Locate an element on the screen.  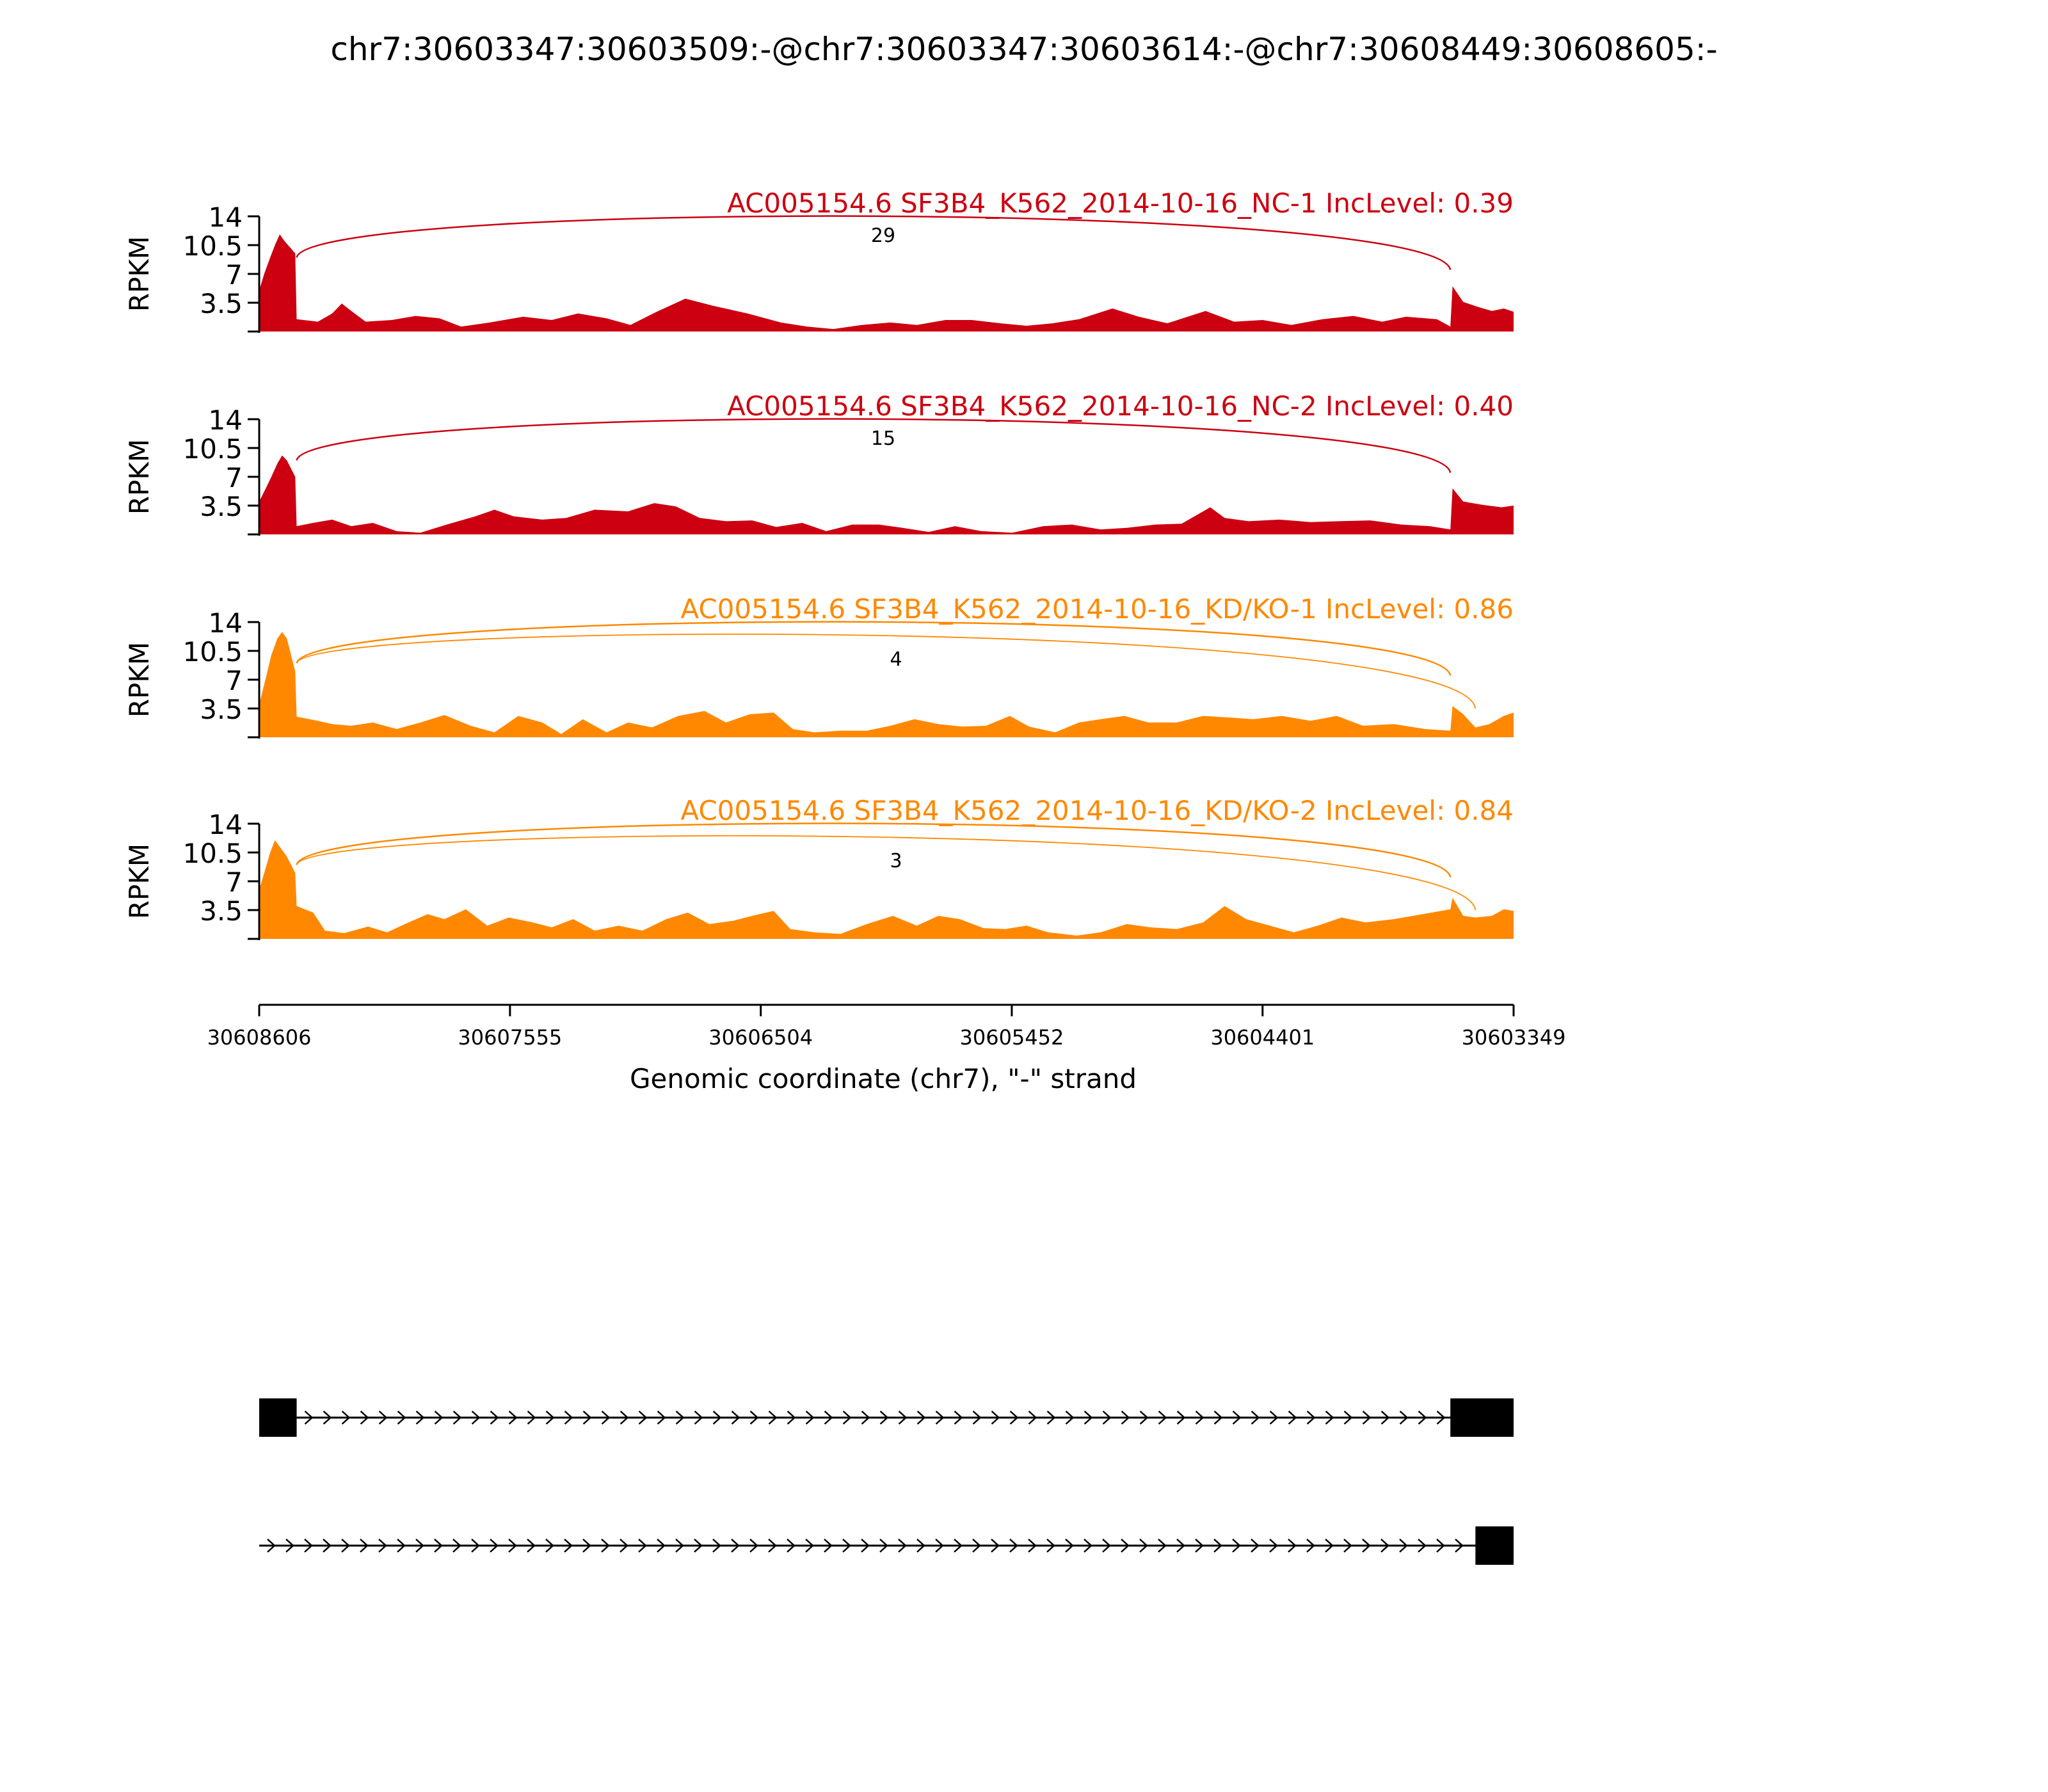
x-tick-label: 30603349 is located at coordinates (1514, 1037).